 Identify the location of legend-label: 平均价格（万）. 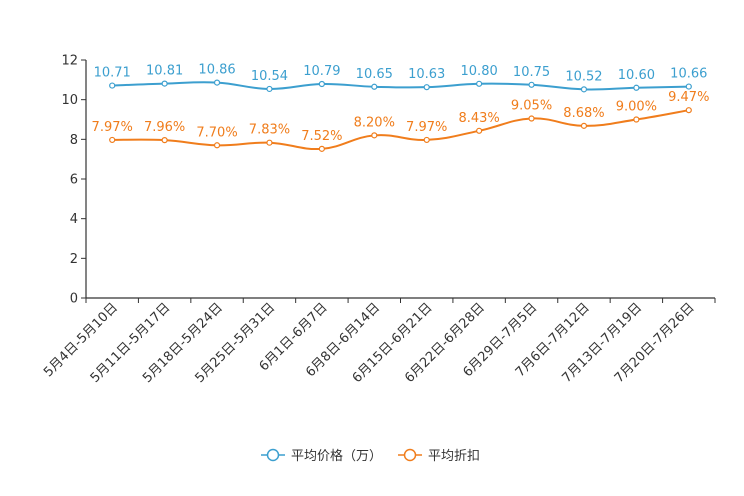
(336, 456).